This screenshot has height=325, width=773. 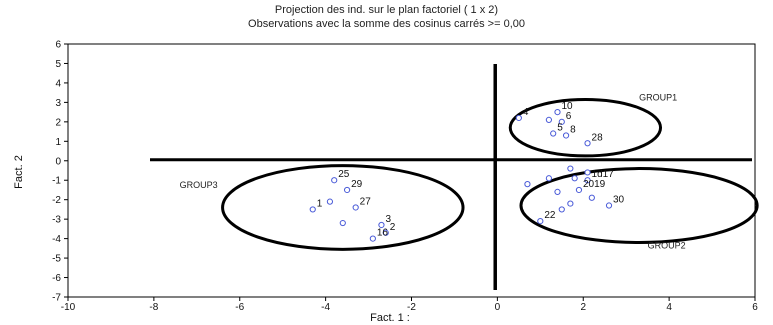 What do you see at coordinates (199, 185) in the screenshot?
I see `group-annotation: GROUP3` at bounding box center [199, 185].